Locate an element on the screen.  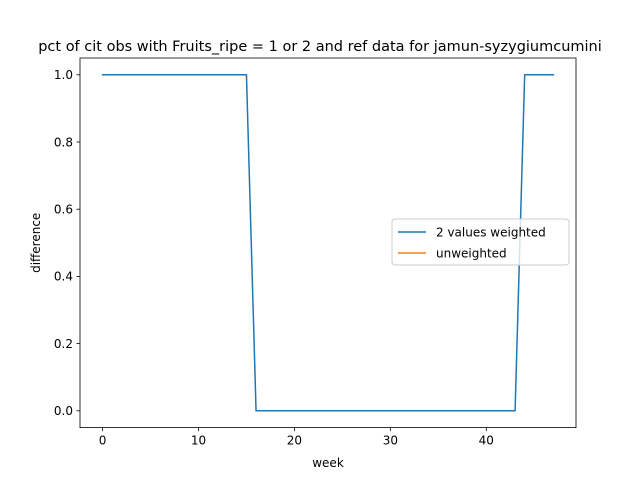
legend-entries: 2 values weighted unweighted is located at coordinates (472, 242).